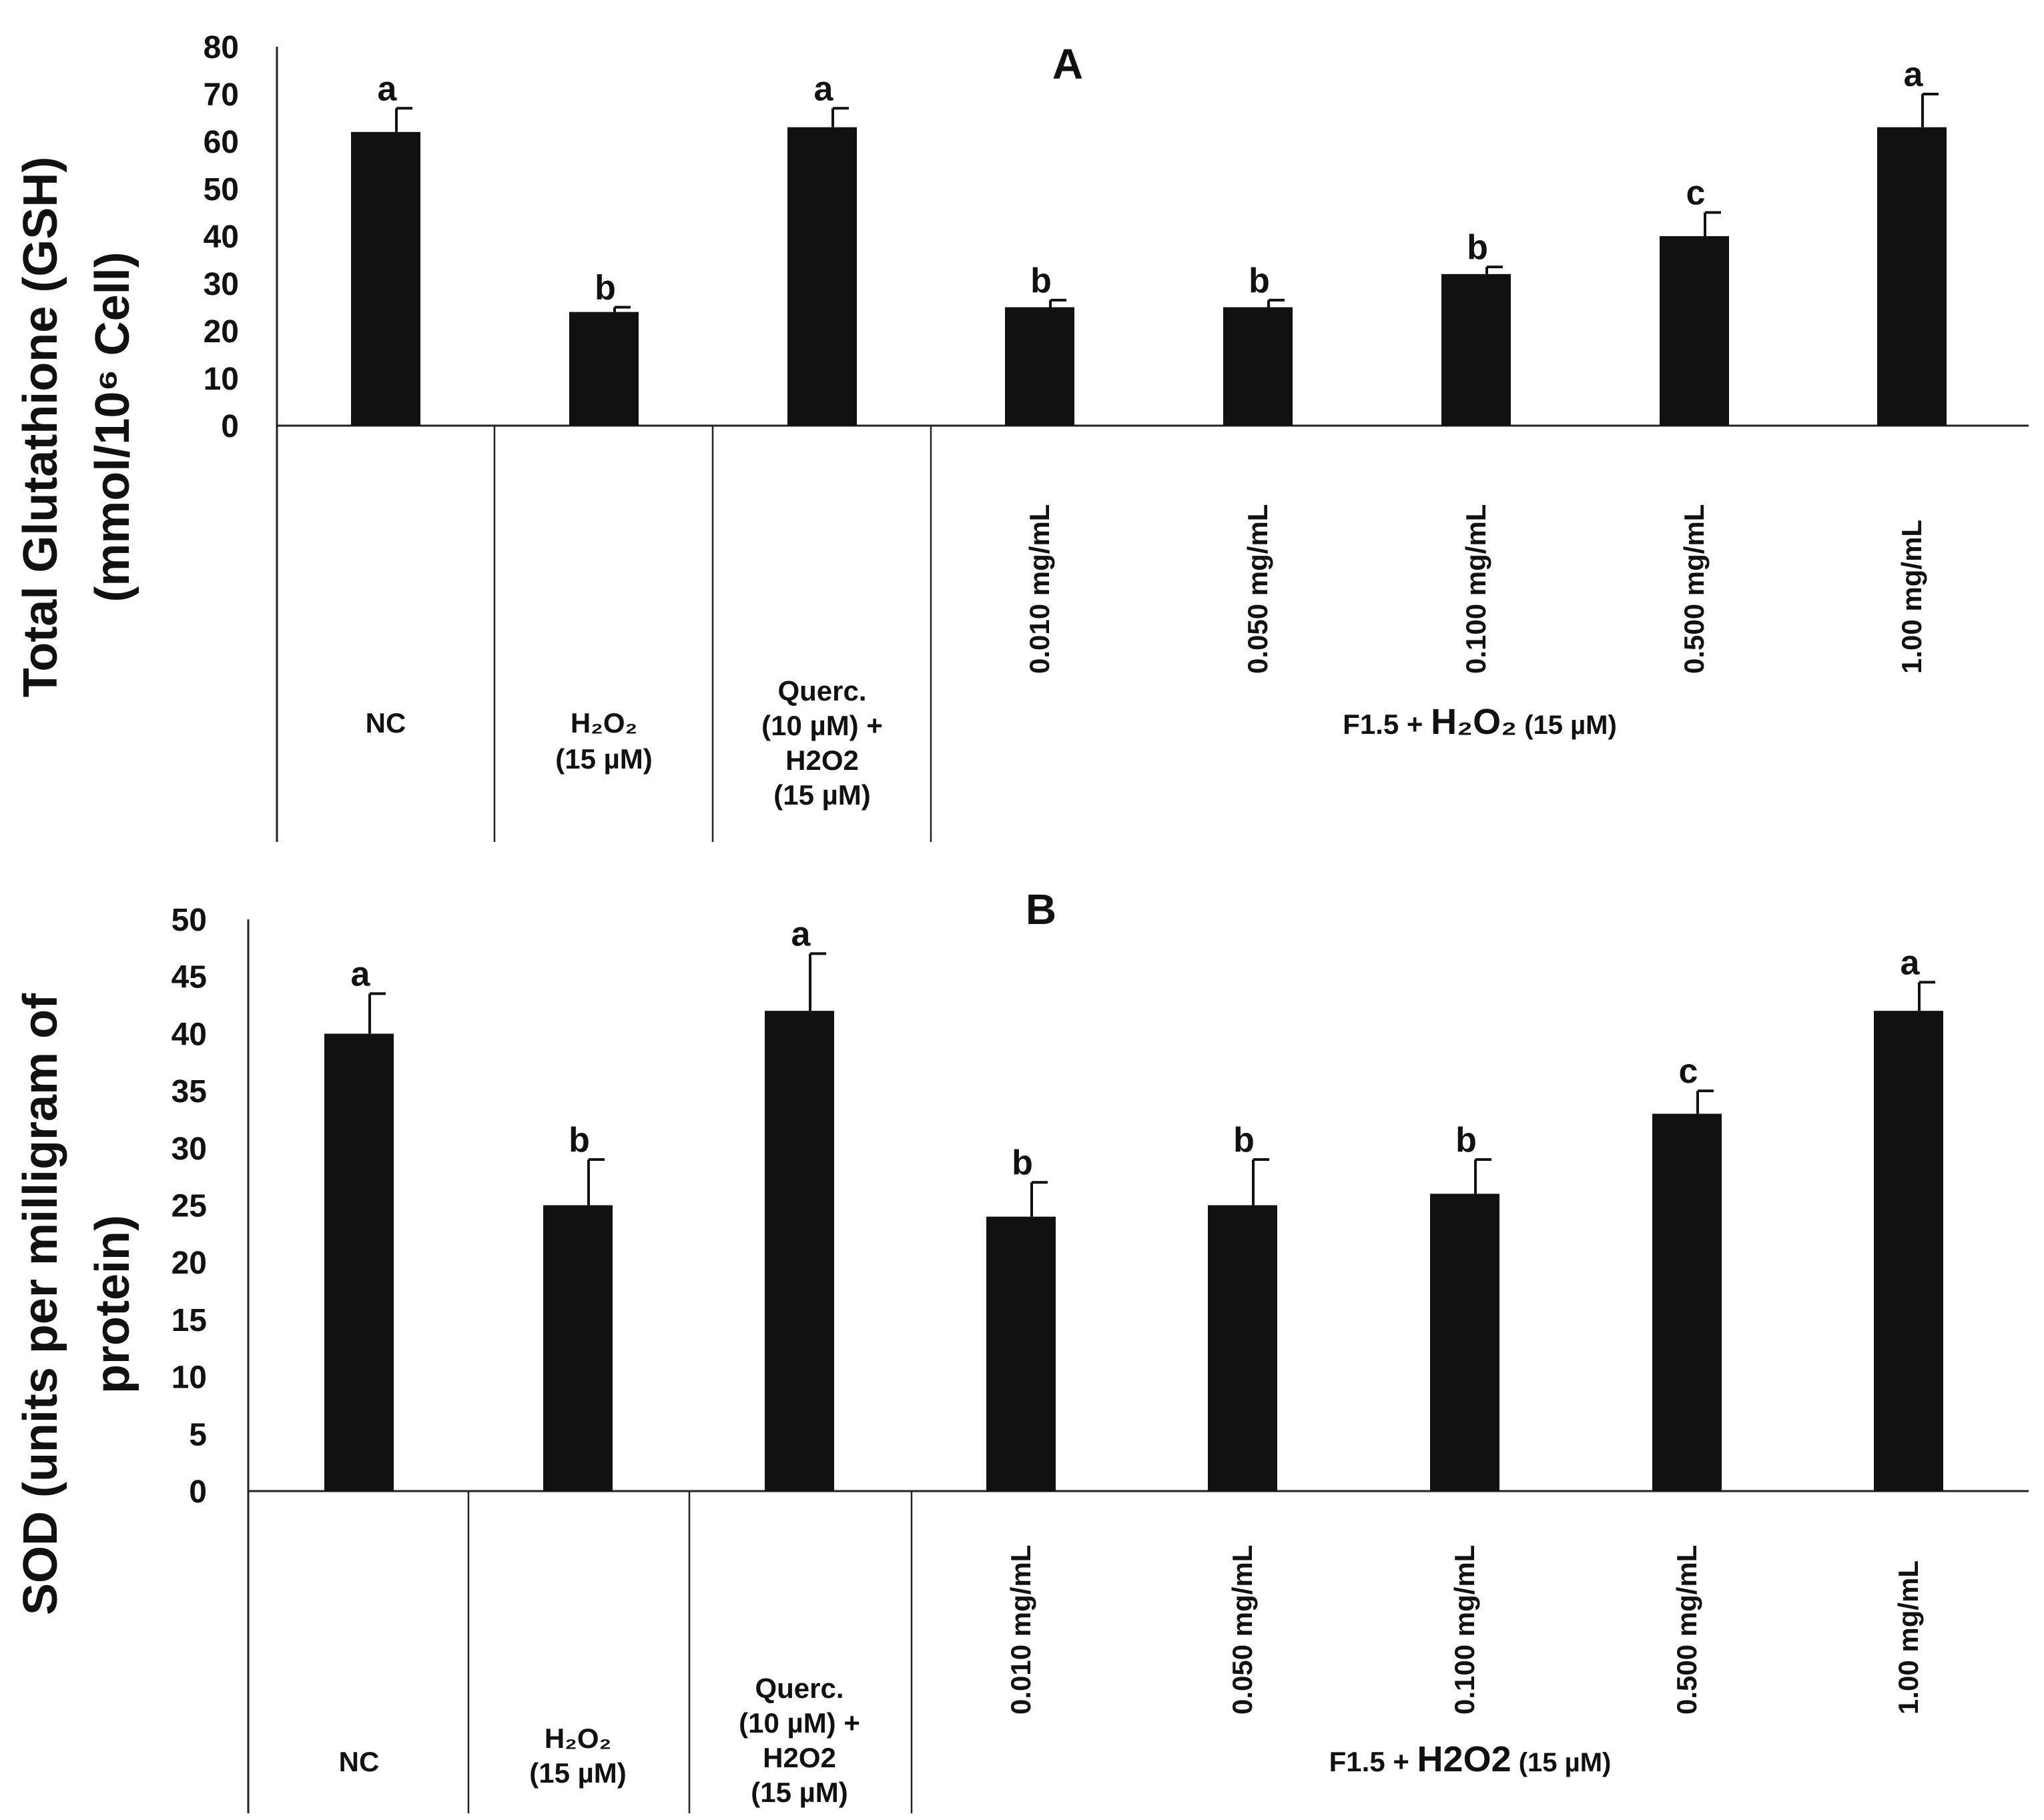  I want to click on y-tick-label: 80, so click(221, 47).